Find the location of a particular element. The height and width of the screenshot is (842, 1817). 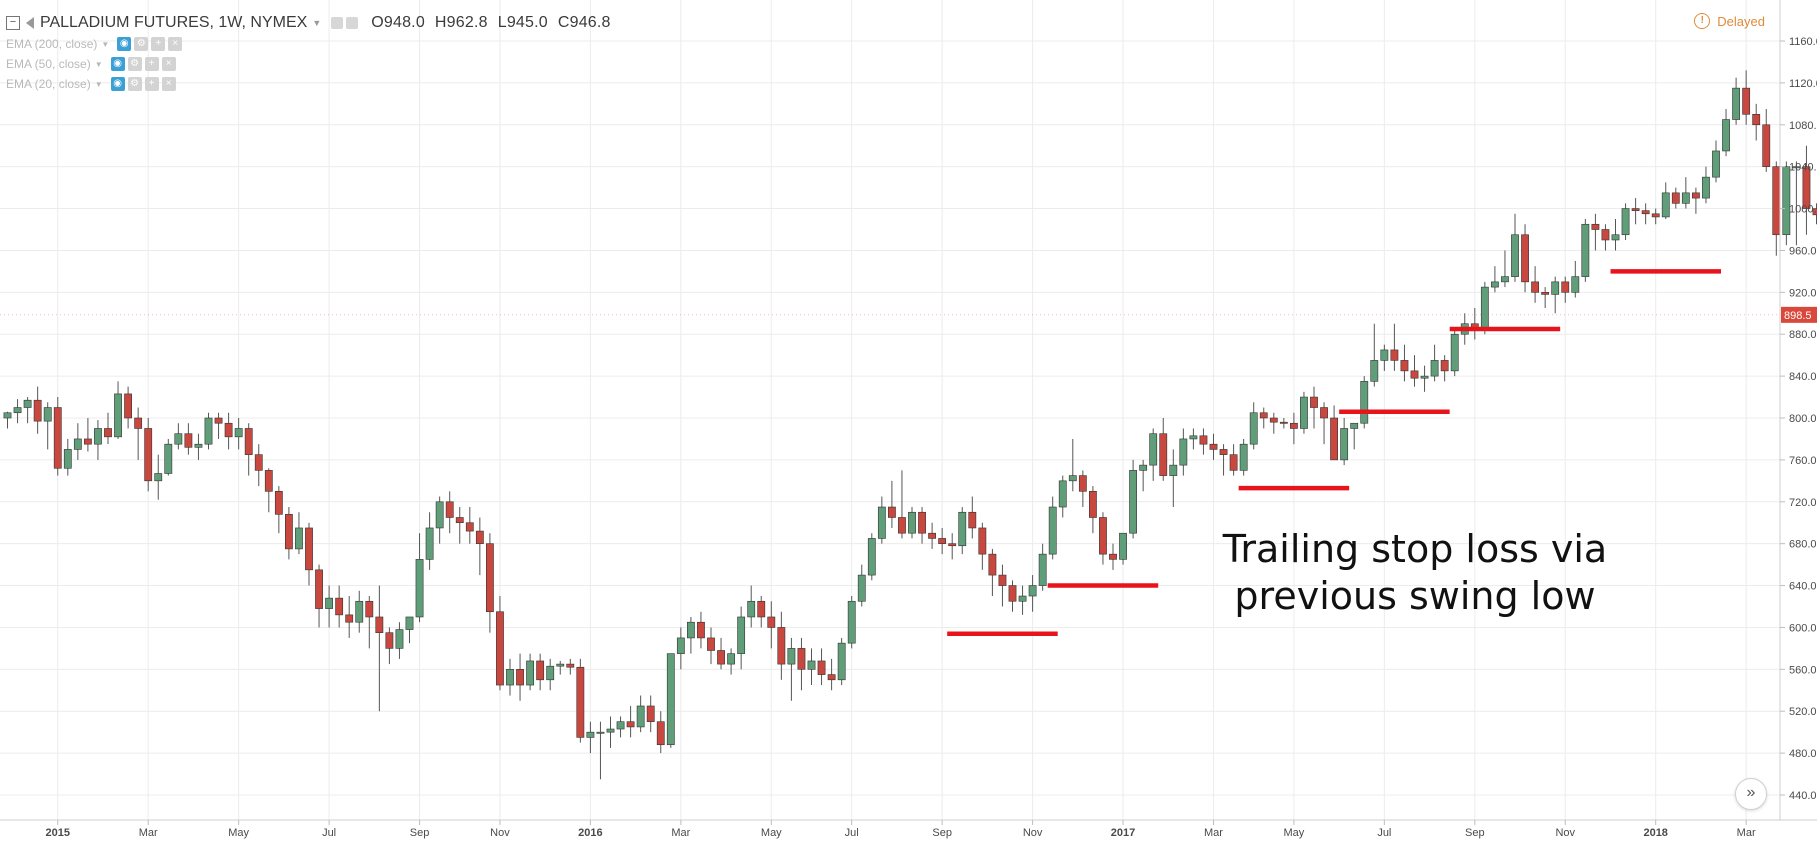

price-tick-label: 600.0 is located at coordinates (1803, 628).